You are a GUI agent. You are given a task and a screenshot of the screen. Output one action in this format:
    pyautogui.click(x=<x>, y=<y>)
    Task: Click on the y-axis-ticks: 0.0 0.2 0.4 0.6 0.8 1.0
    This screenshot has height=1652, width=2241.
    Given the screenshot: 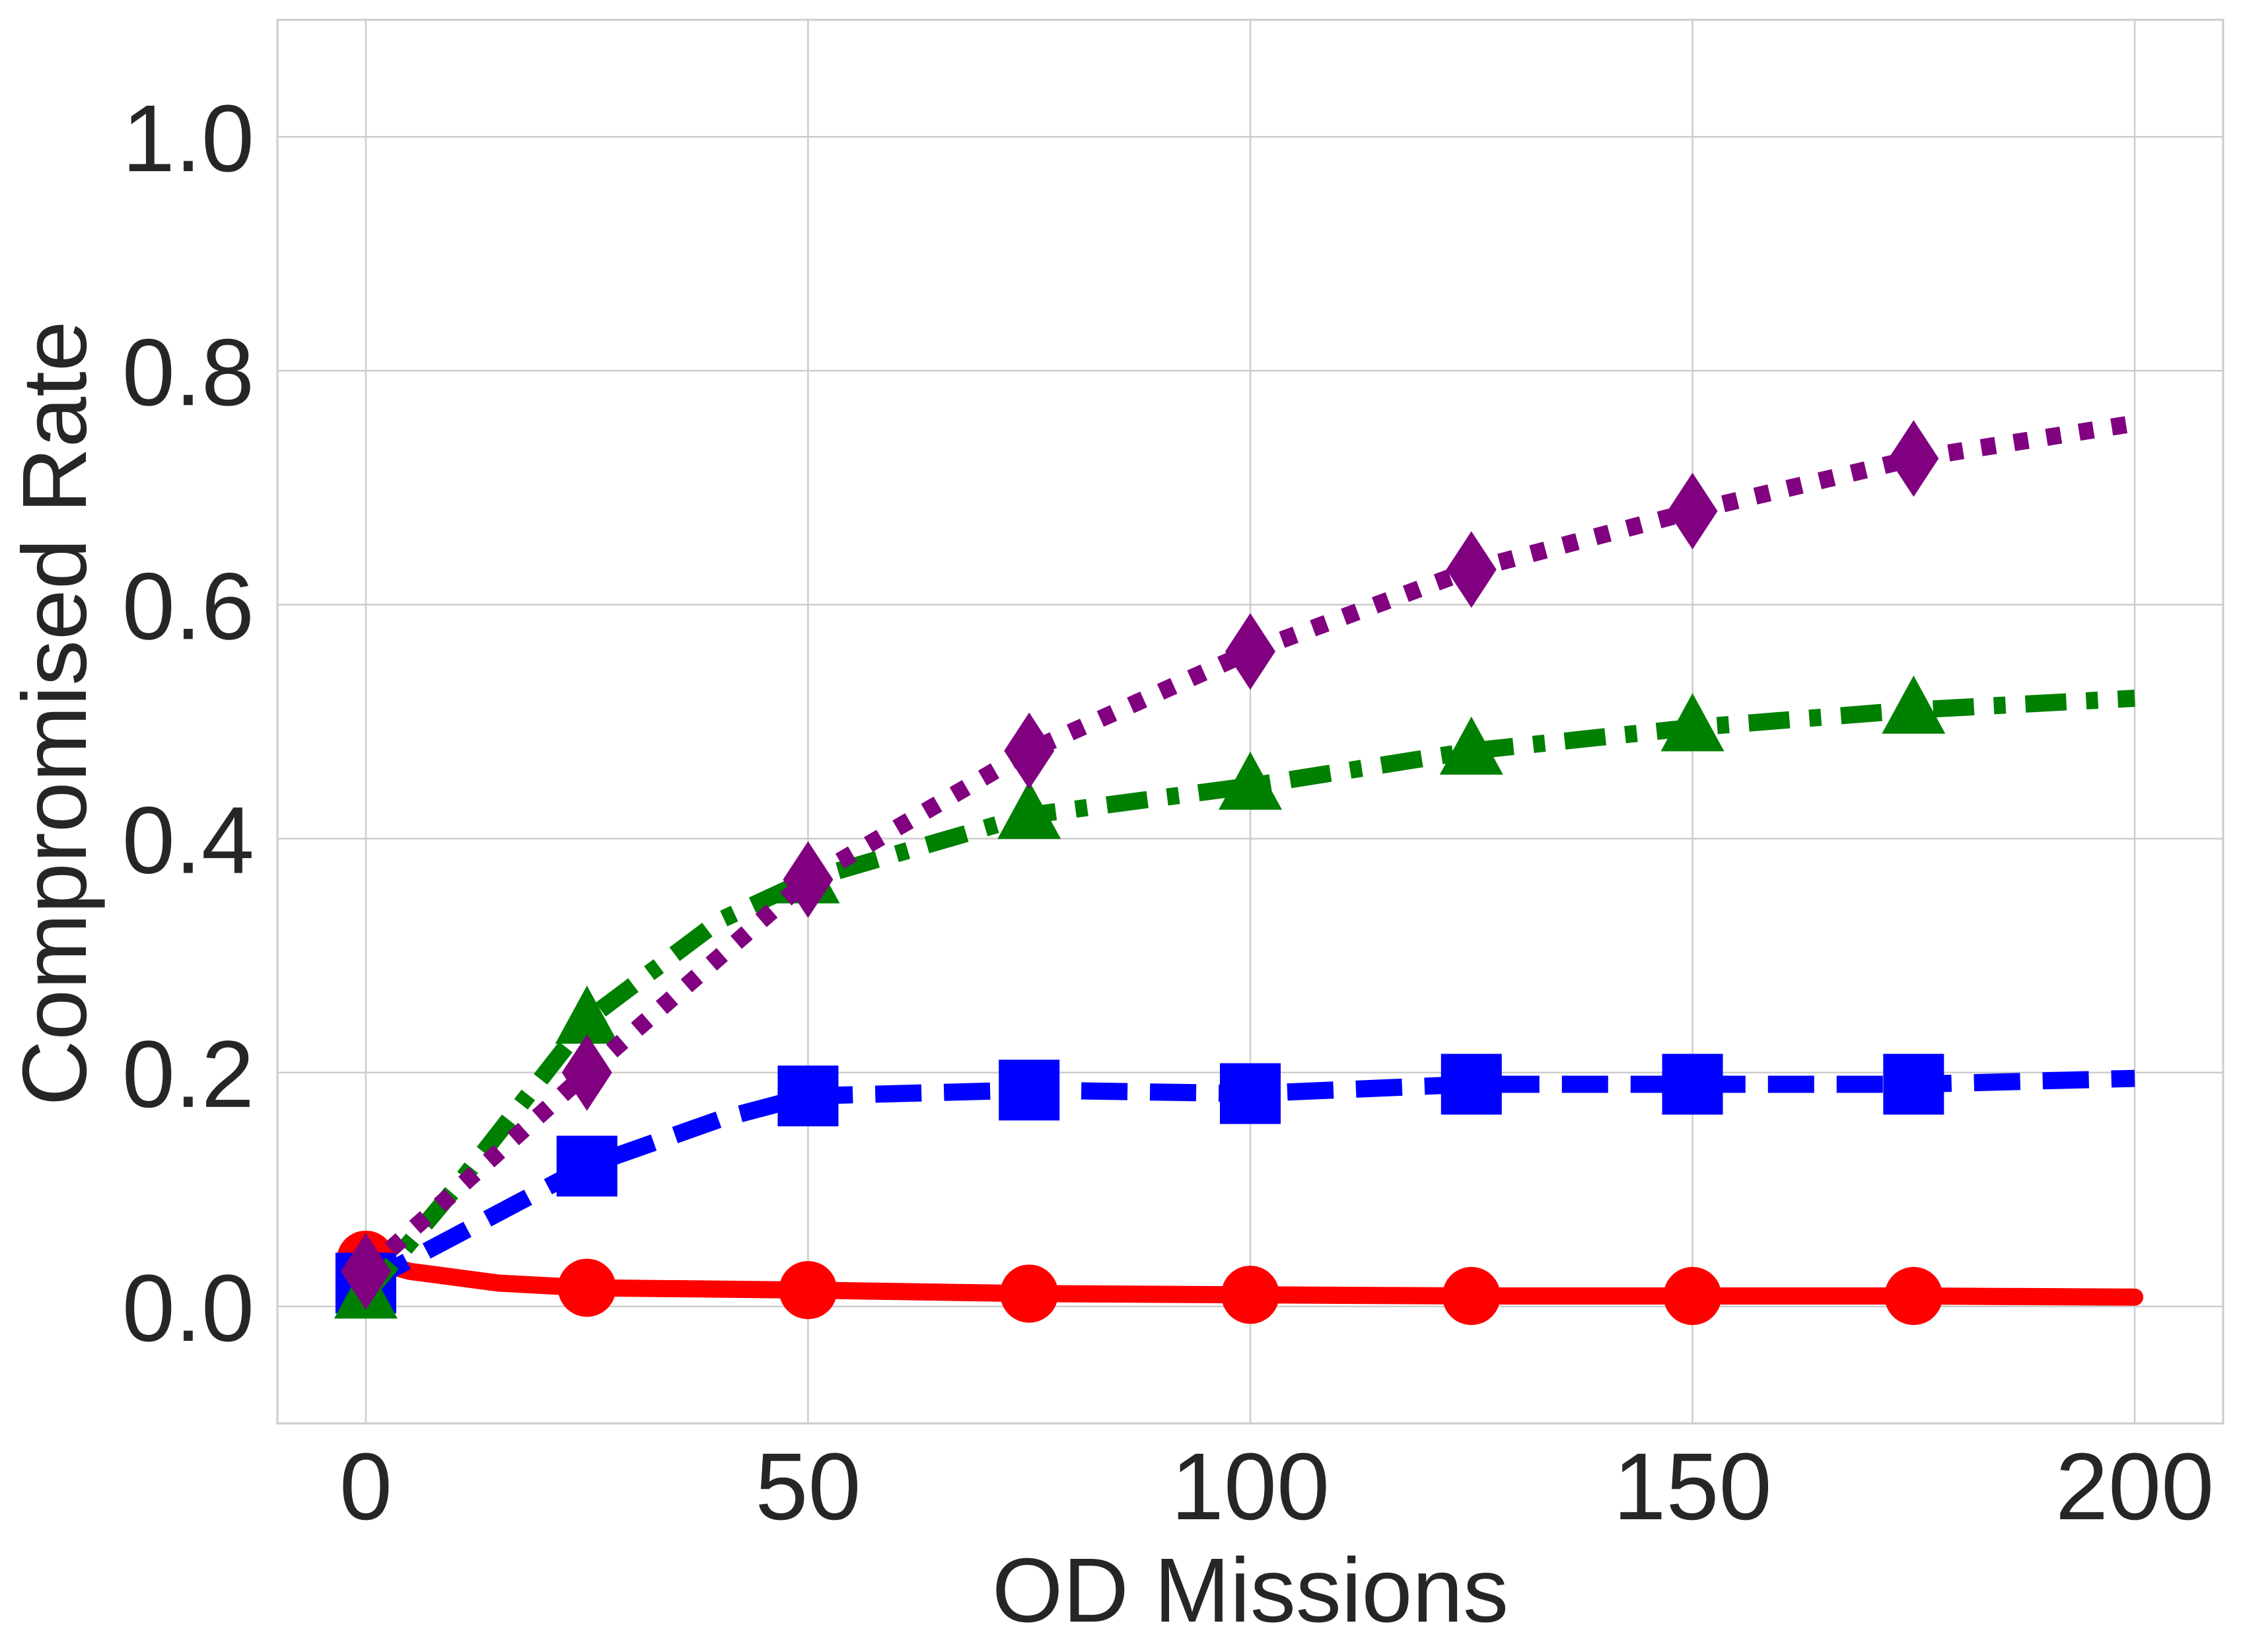 What is the action you would take?
    pyautogui.click(x=188, y=723)
    